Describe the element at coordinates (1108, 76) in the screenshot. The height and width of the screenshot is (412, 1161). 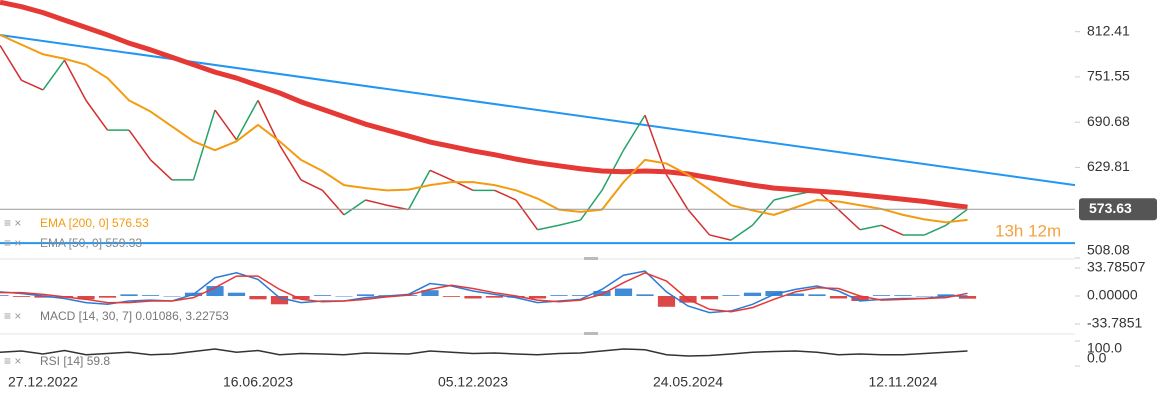
I see `y-tick-label: 751.55` at that location.